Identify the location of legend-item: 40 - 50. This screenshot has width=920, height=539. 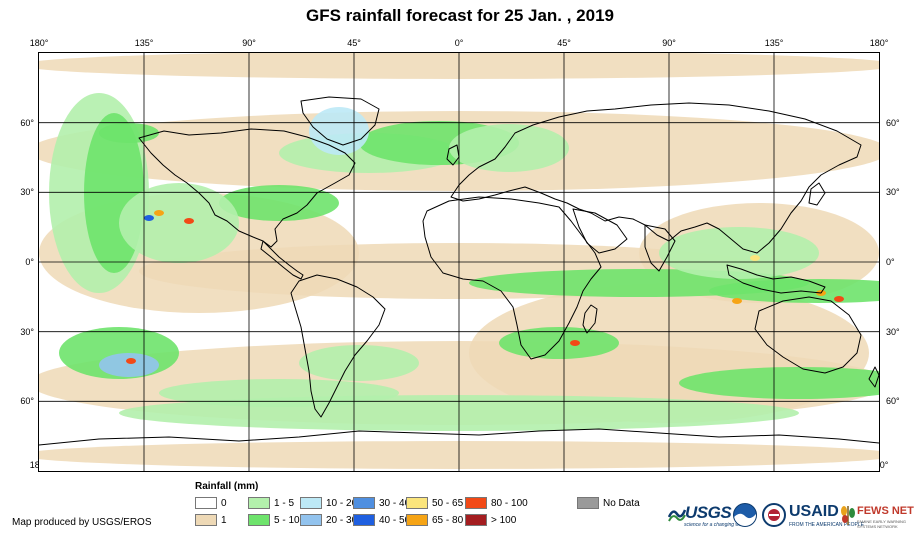
(381, 520).